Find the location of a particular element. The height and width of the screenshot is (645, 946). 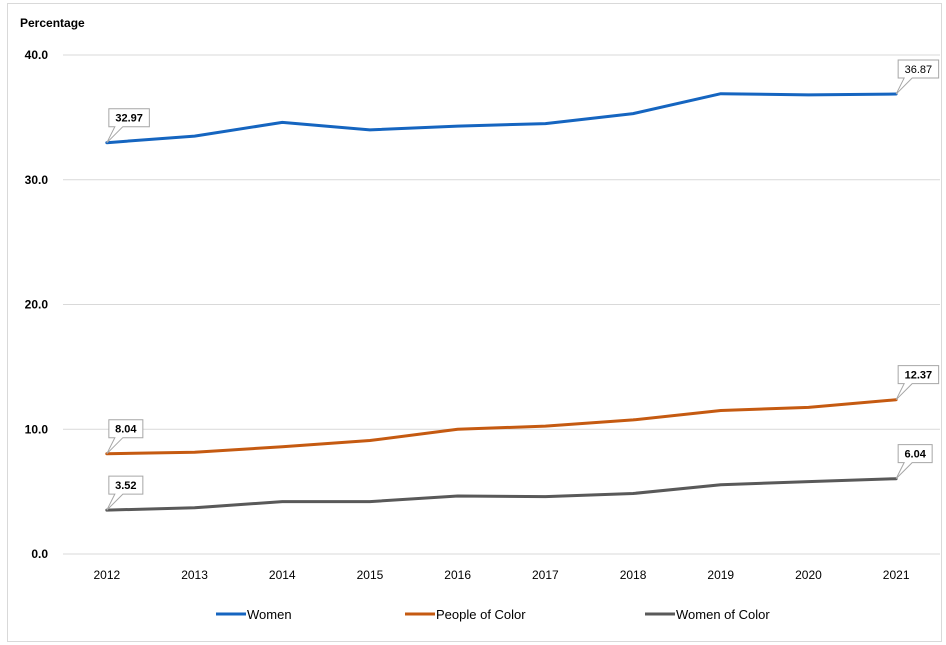

data-label-text: 3.52 is located at coordinates (125, 486).